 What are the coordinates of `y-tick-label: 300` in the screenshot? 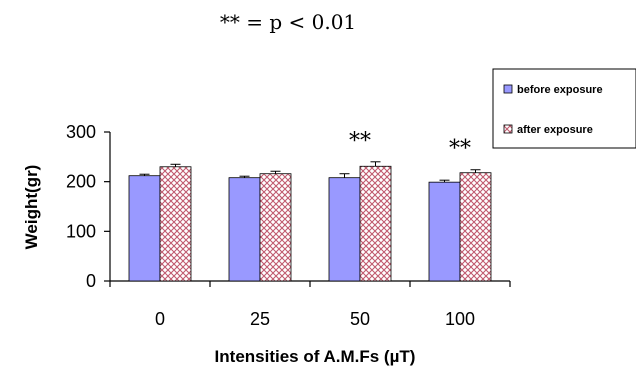 It's located at (81, 132).